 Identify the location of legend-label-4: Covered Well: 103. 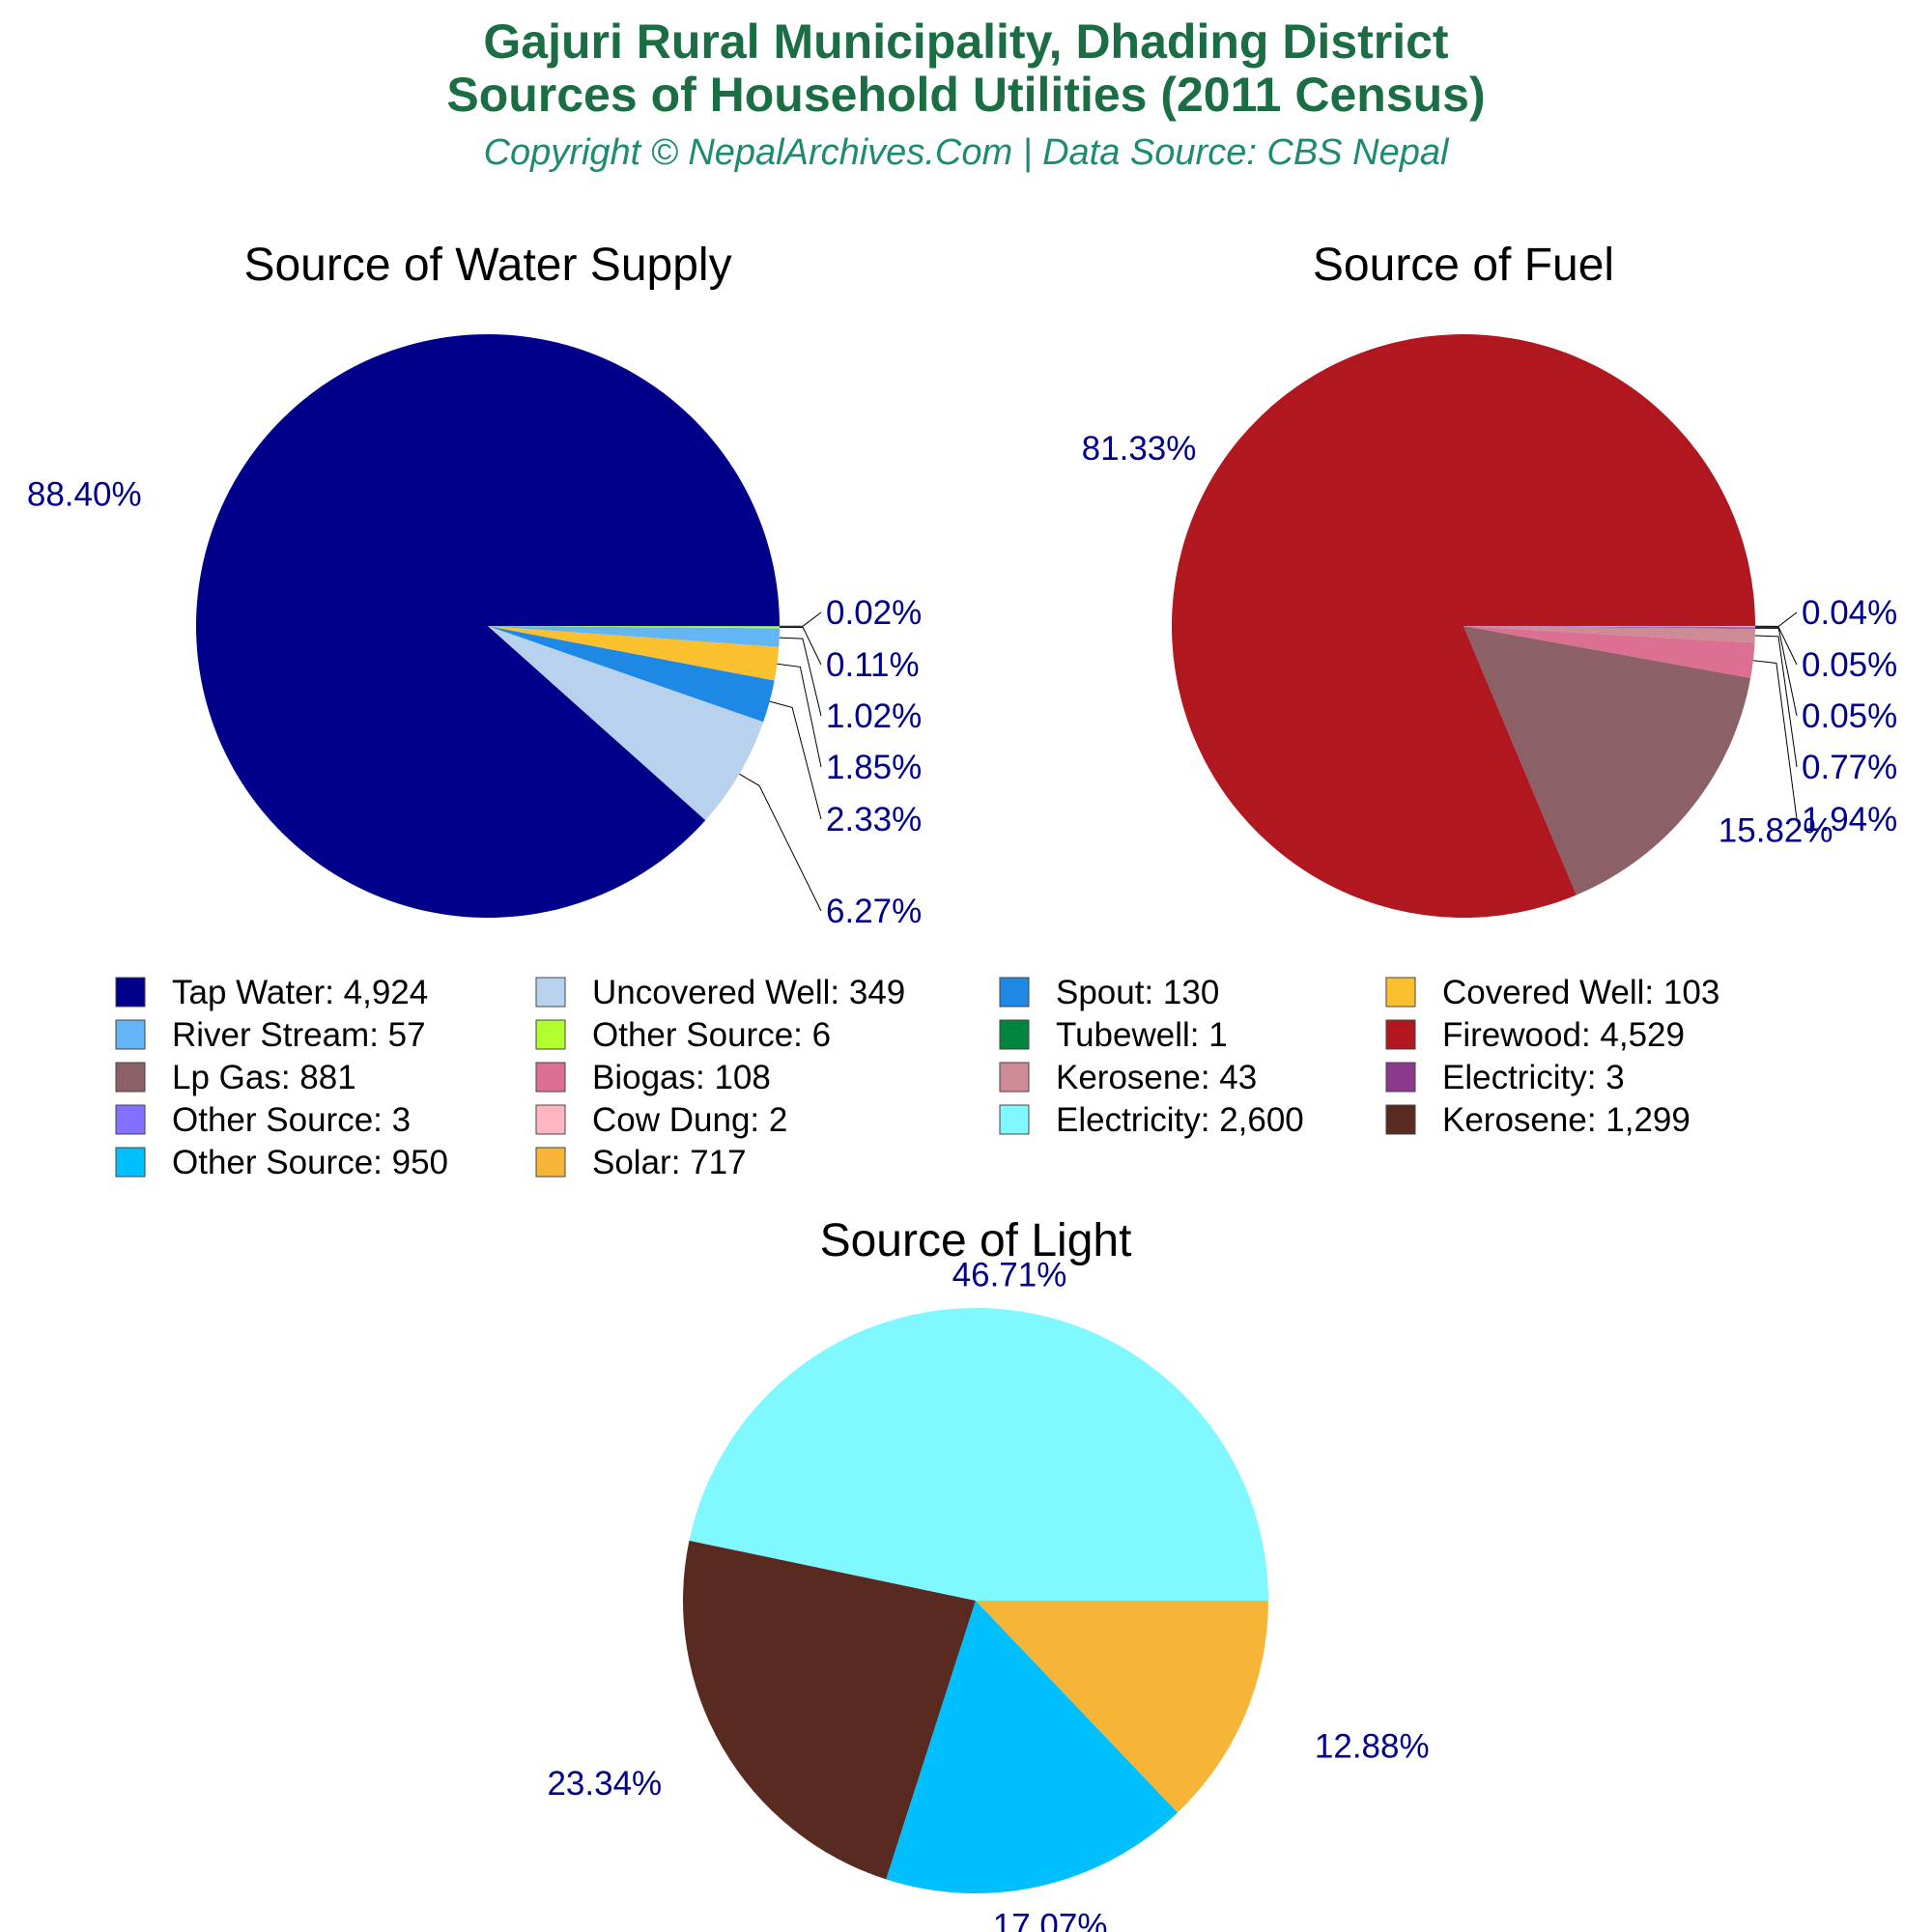
(1580, 992).